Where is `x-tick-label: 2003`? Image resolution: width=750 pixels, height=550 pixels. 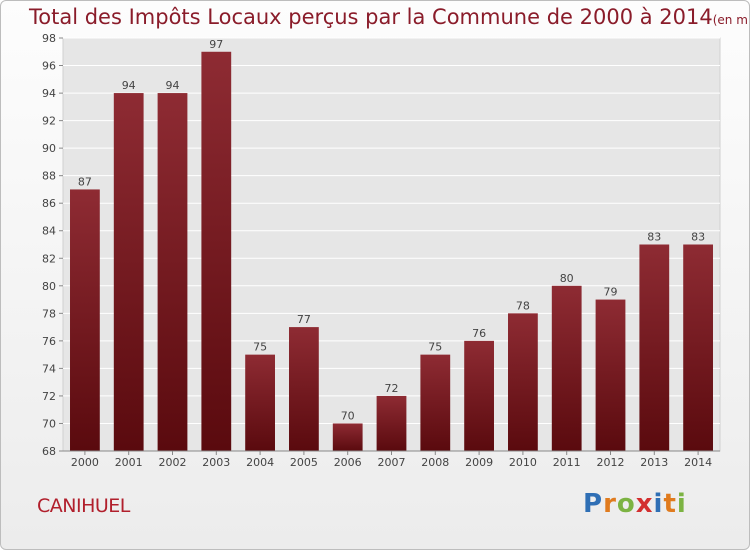 x-tick-label: 2003 is located at coordinates (216, 462).